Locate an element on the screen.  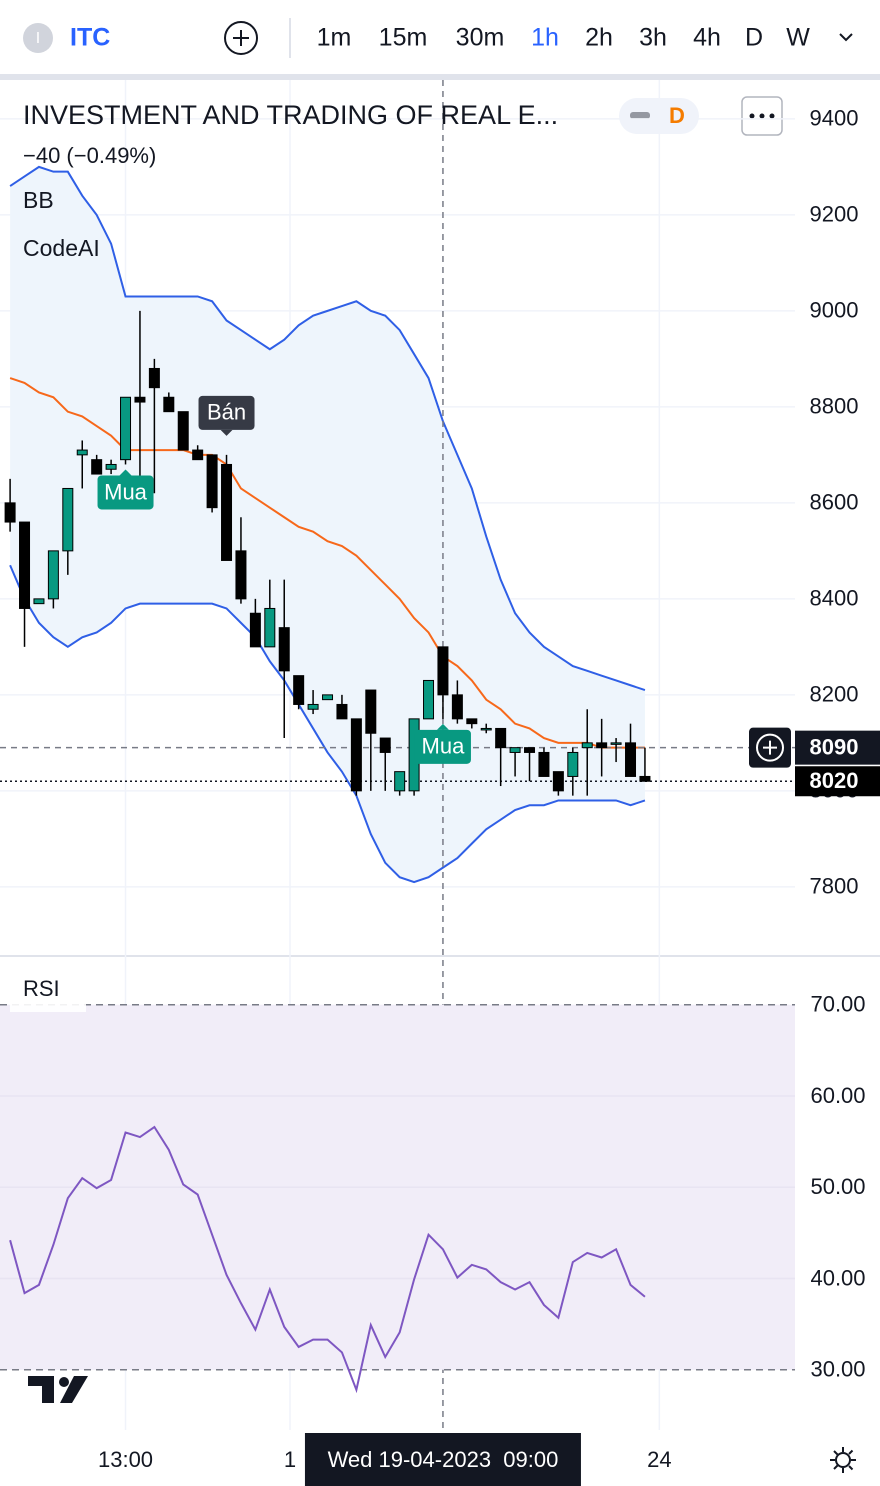
price-tick-label: 8600 is located at coordinates (834, 502).